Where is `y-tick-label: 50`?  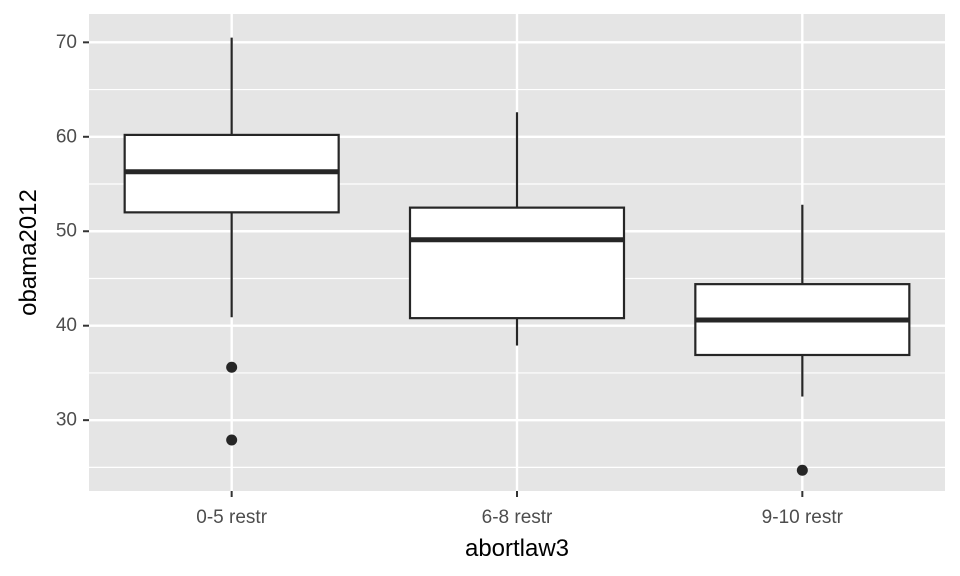 y-tick-label: 50 is located at coordinates (66, 231).